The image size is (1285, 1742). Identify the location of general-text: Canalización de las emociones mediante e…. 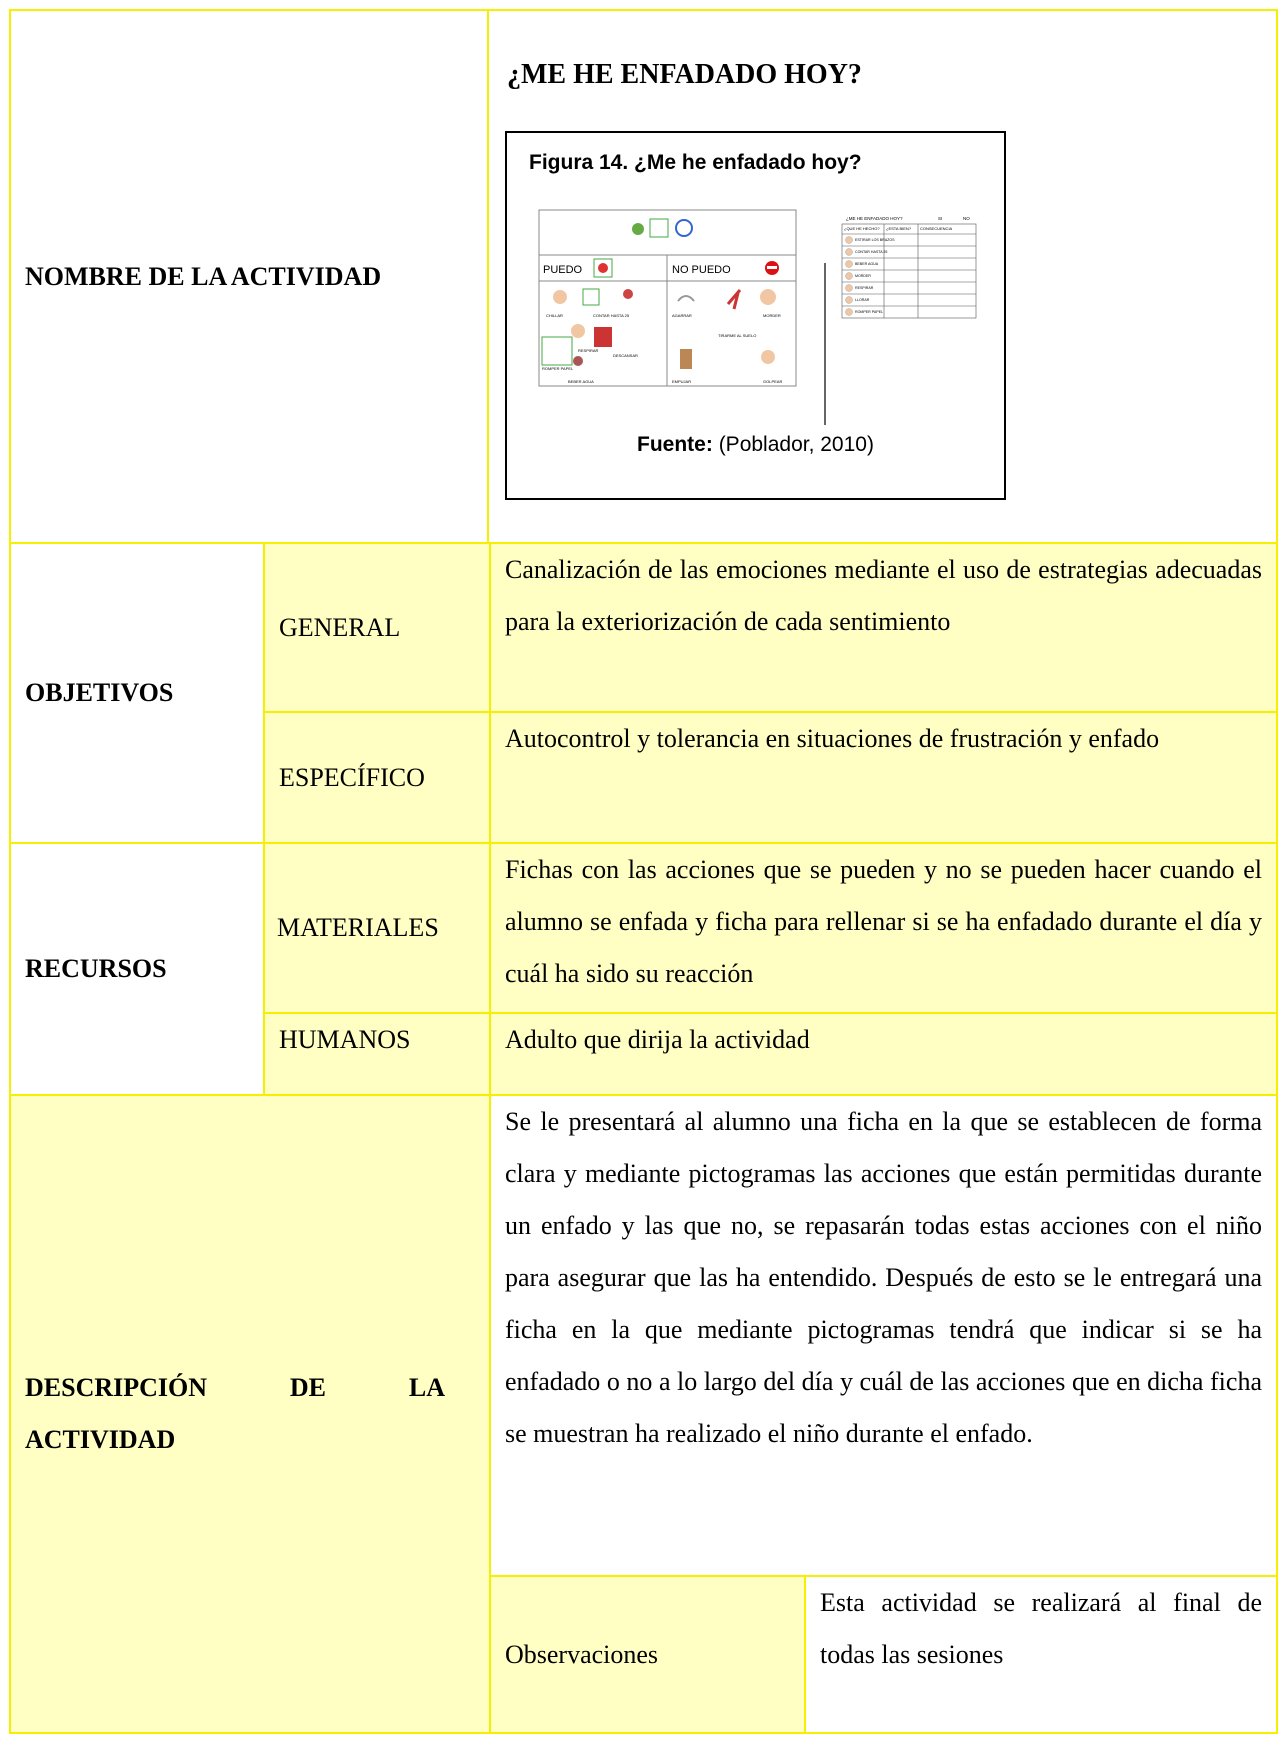
(883, 595).